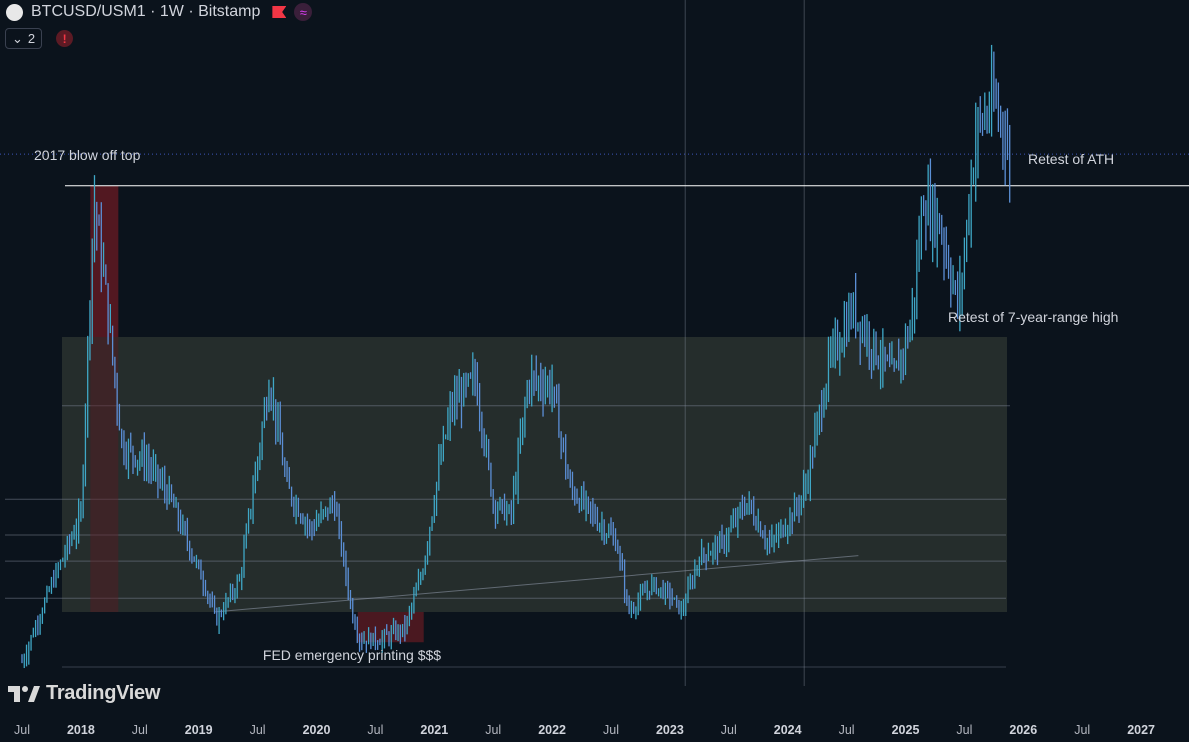  Describe the element at coordinates (81, 730) in the screenshot. I see `x-tick-label: 2018` at that location.